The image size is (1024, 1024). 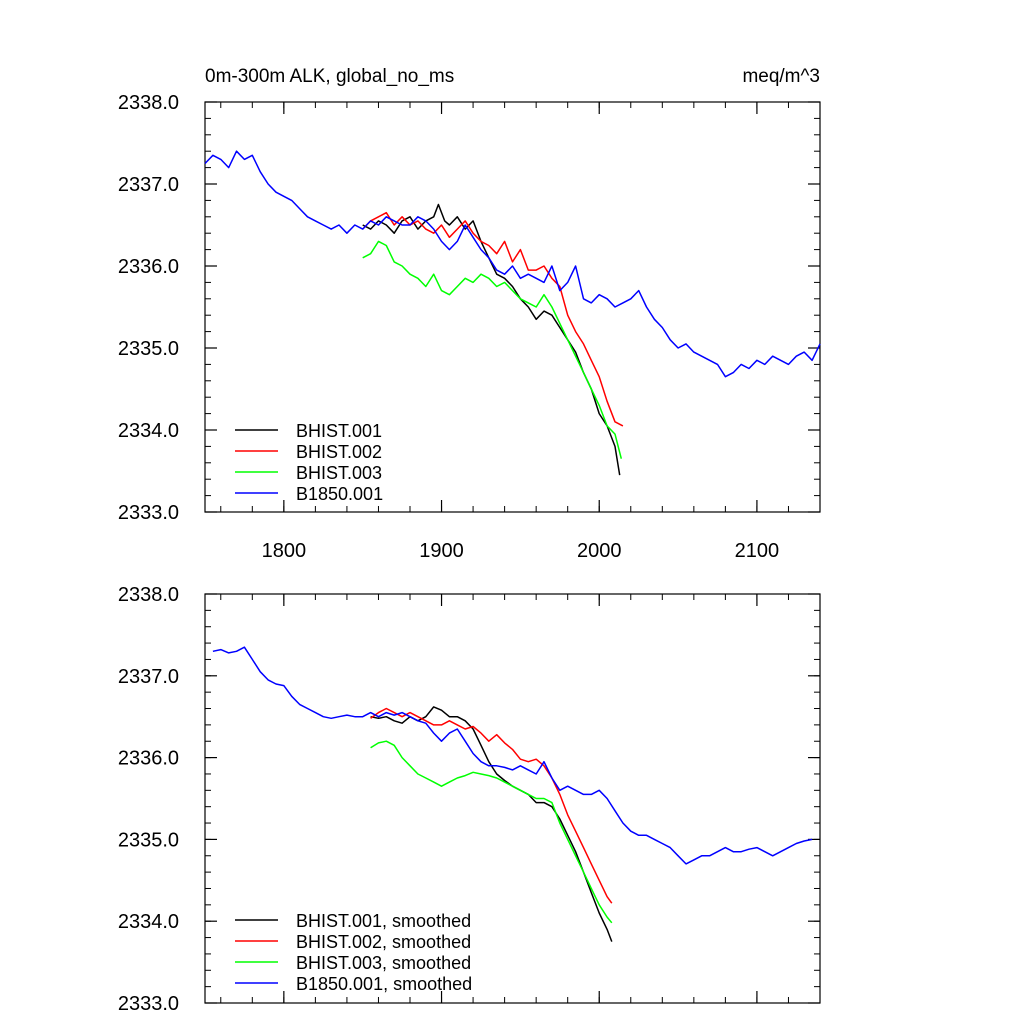 I want to click on legend-label: BHIST.003, smoothed, so click(x=383, y=963).